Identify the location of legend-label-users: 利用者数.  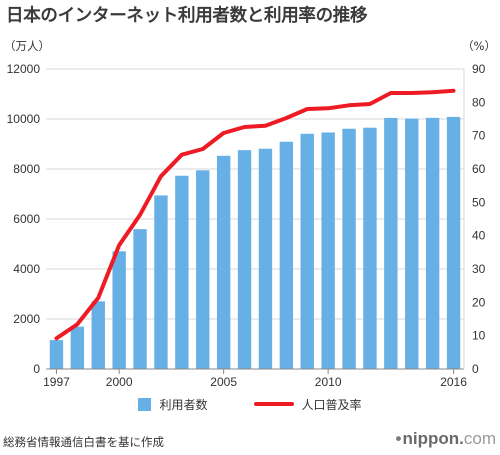
(183, 404).